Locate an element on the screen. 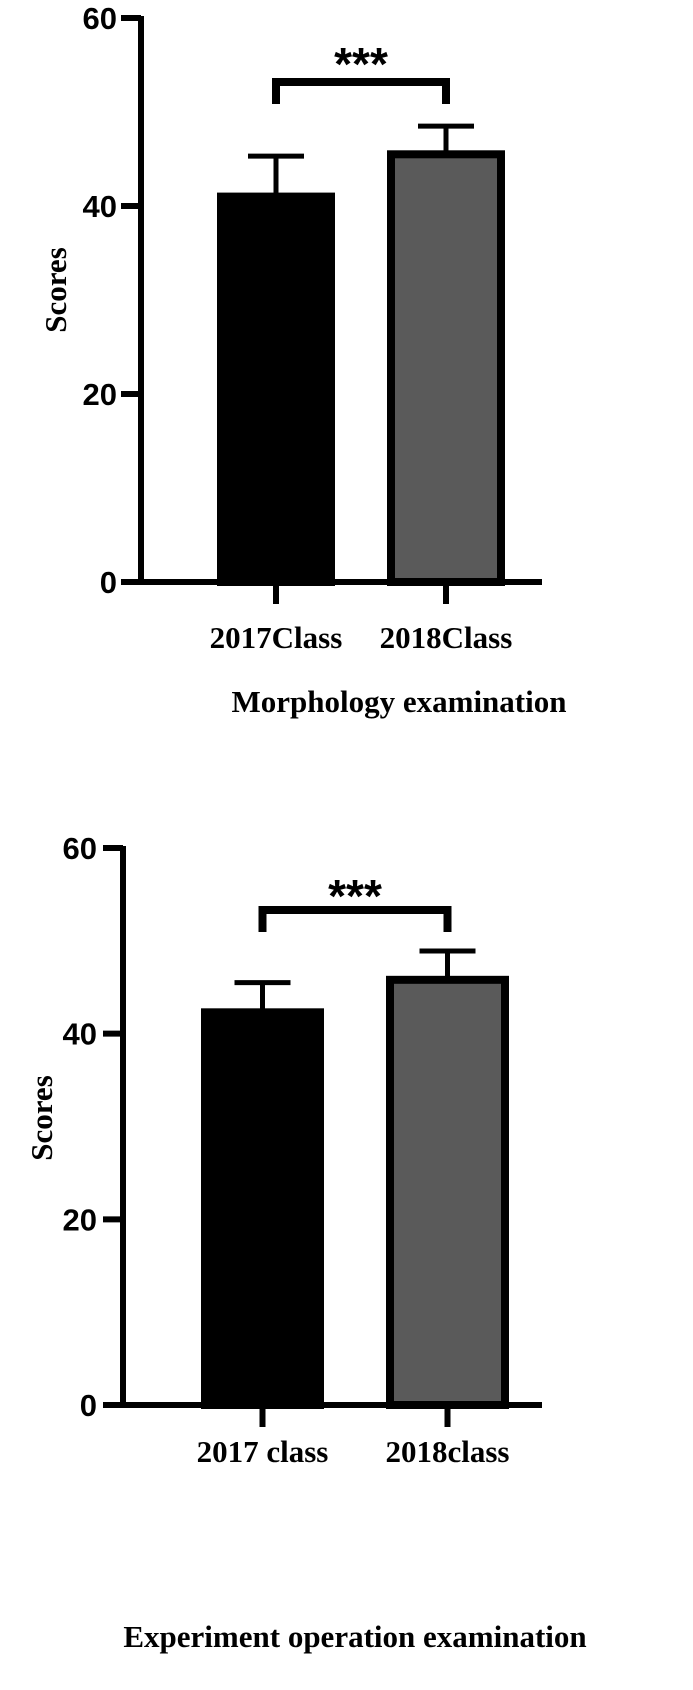 The height and width of the screenshot is (1690, 693). x-tick-label: 2017Class is located at coordinates (276, 637).